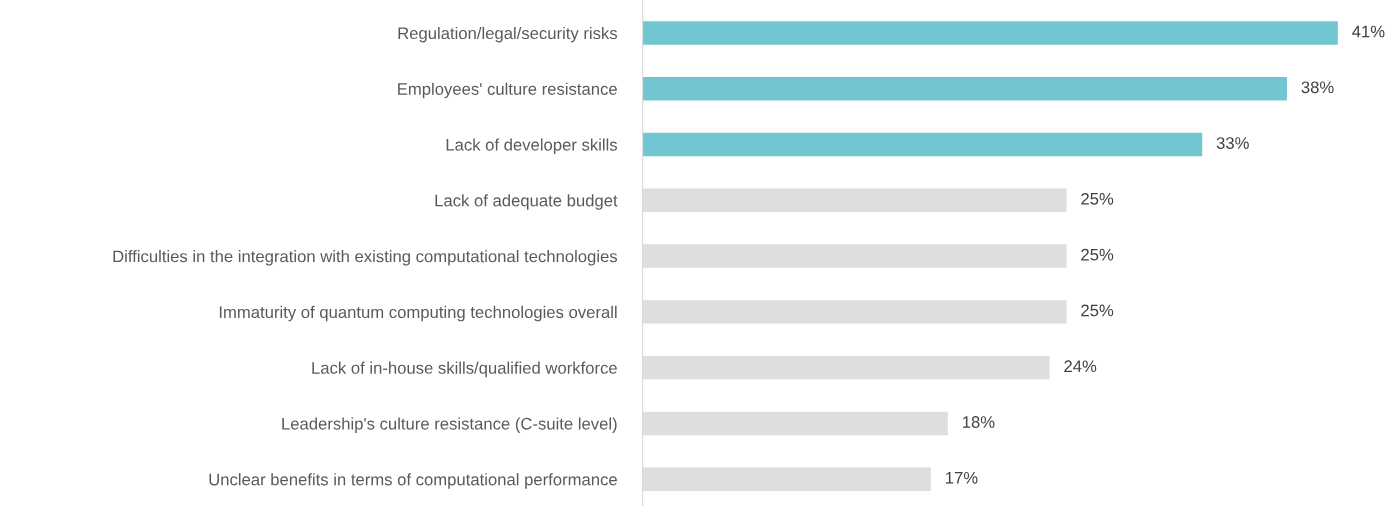  Describe the element at coordinates (365, 258) in the screenshot. I see `y-tick-label: Difficulties in the integration with existing computational technologies` at that location.